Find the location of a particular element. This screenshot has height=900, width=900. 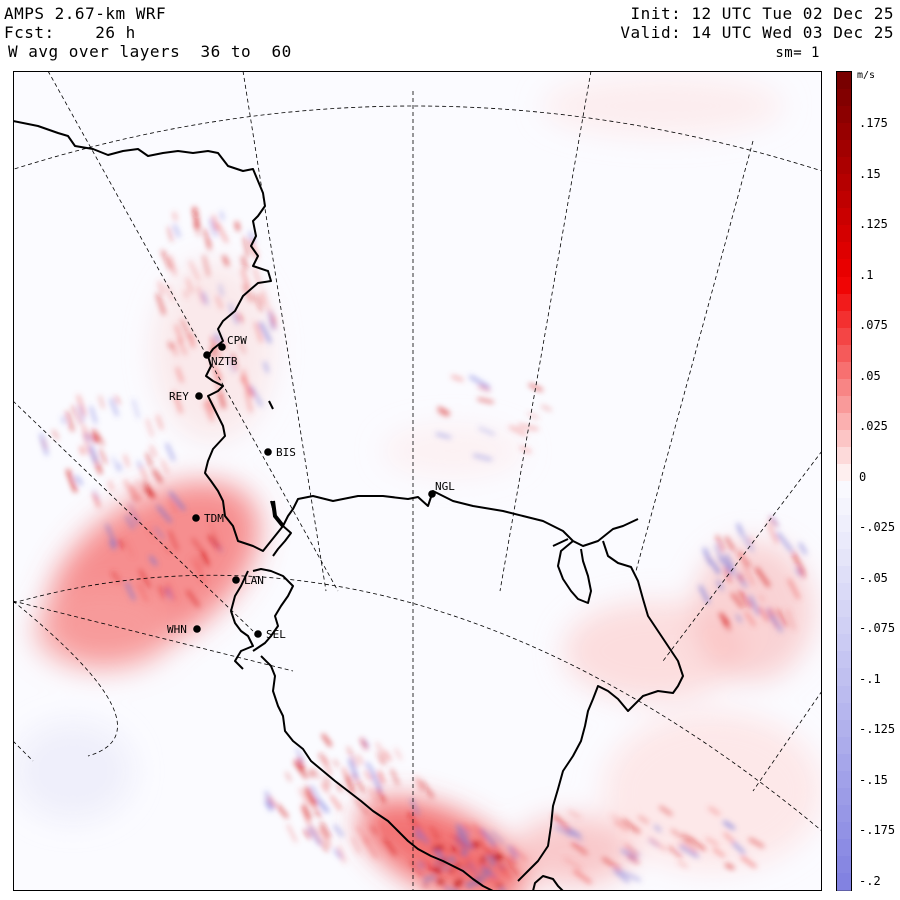

station-dot-lan is located at coordinates (236, 580).